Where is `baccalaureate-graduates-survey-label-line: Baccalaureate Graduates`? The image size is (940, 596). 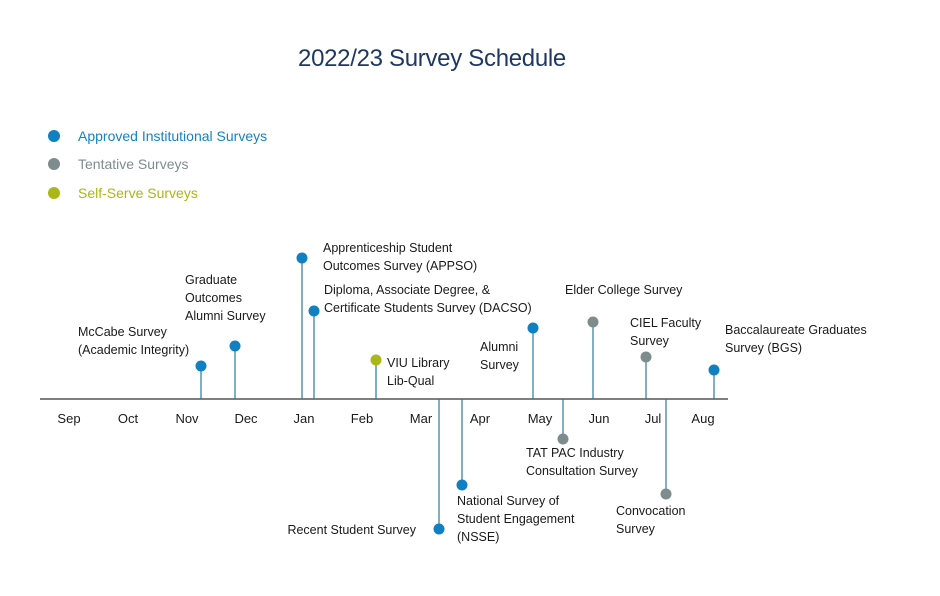
baccalaureate-graduates-survey-label-line: Baccalaureate Graduates is located at coordinates (796, 330).